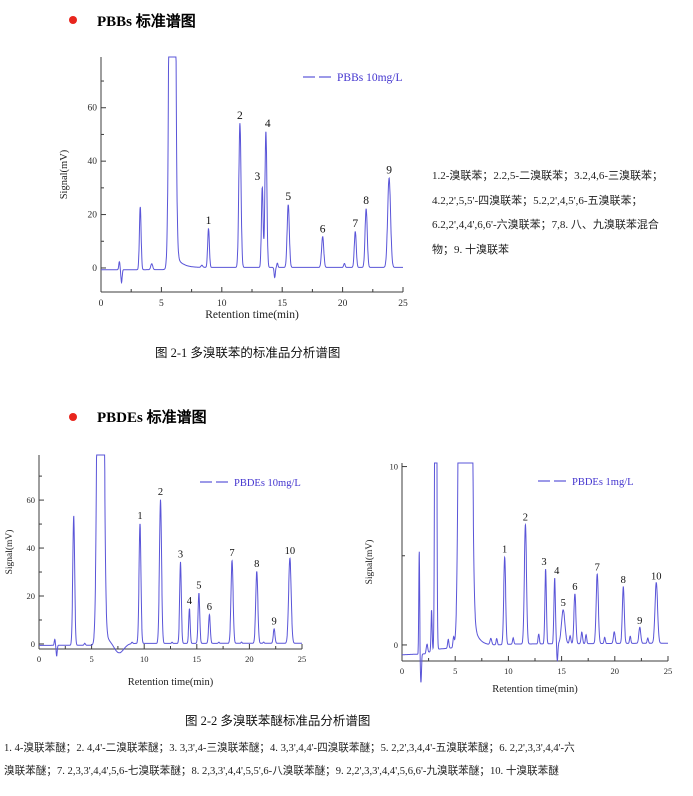 The height and width of the screenshot is (796, 693). What do you see at coordinates (146, 22) in the screenshot?
I see `section1-heading: PBBs 标准谱图` at bounding box center [146, 22].